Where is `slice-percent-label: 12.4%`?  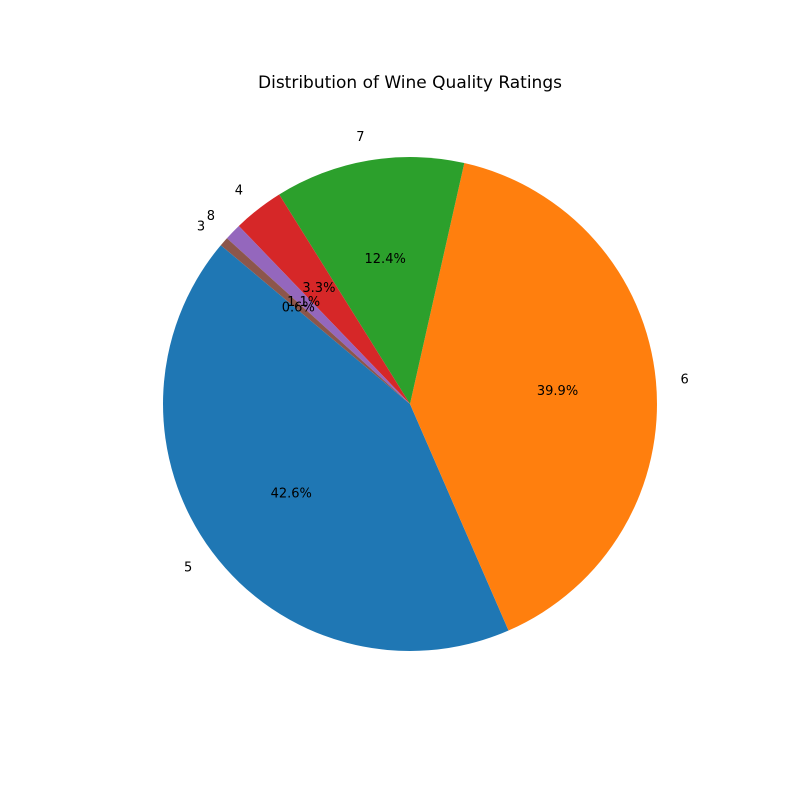 slice-percent-label: 12.4% is located at coordinates (385, 259).